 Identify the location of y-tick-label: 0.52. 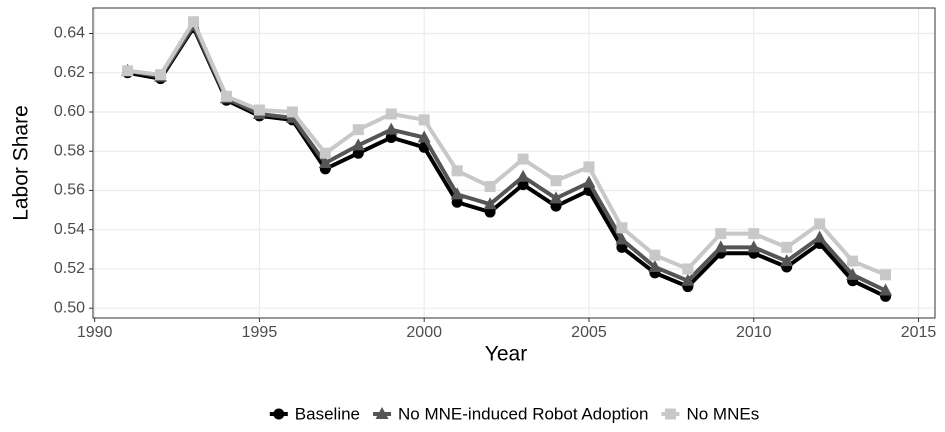
(69, 268).